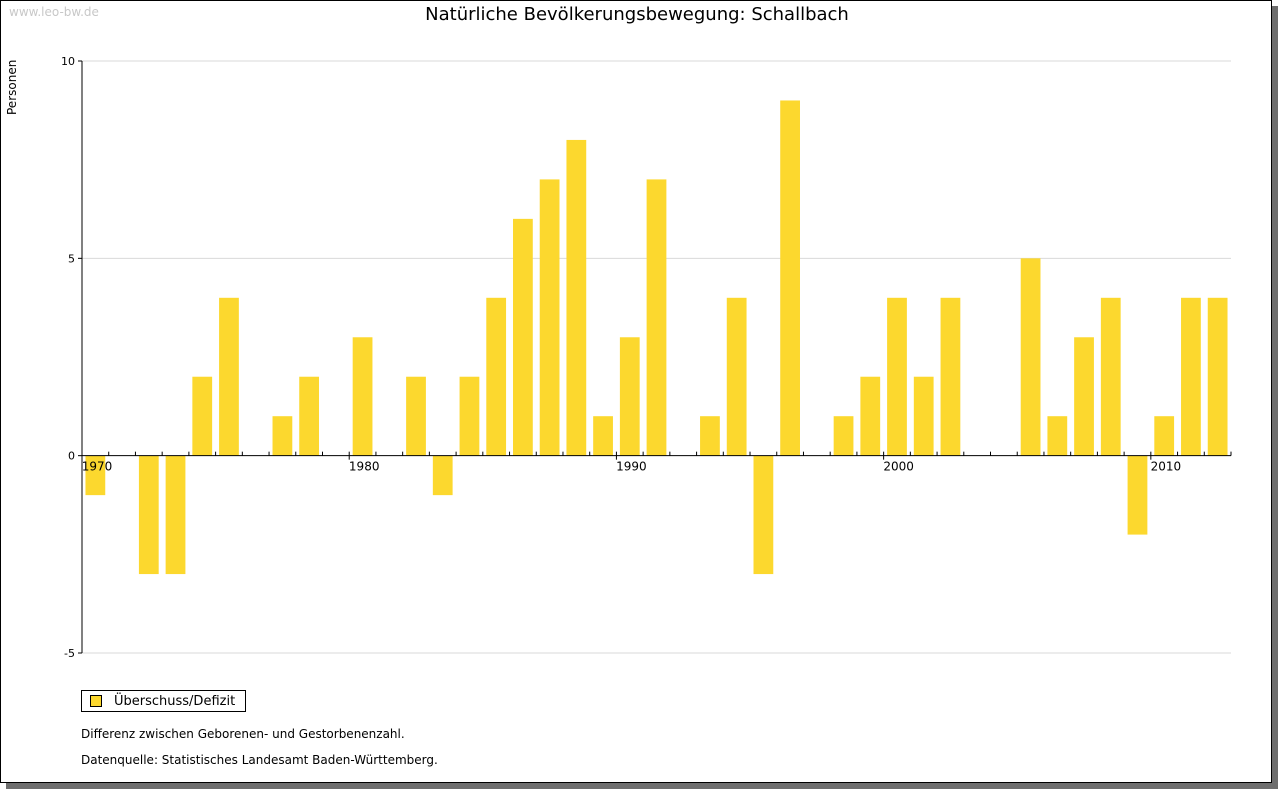 This screenshot has width=1280, height=791. What do you see at coordinates (69, 653) in the screenshot?
I see `y-tick-label: -5` at bounding box center [69, 653].